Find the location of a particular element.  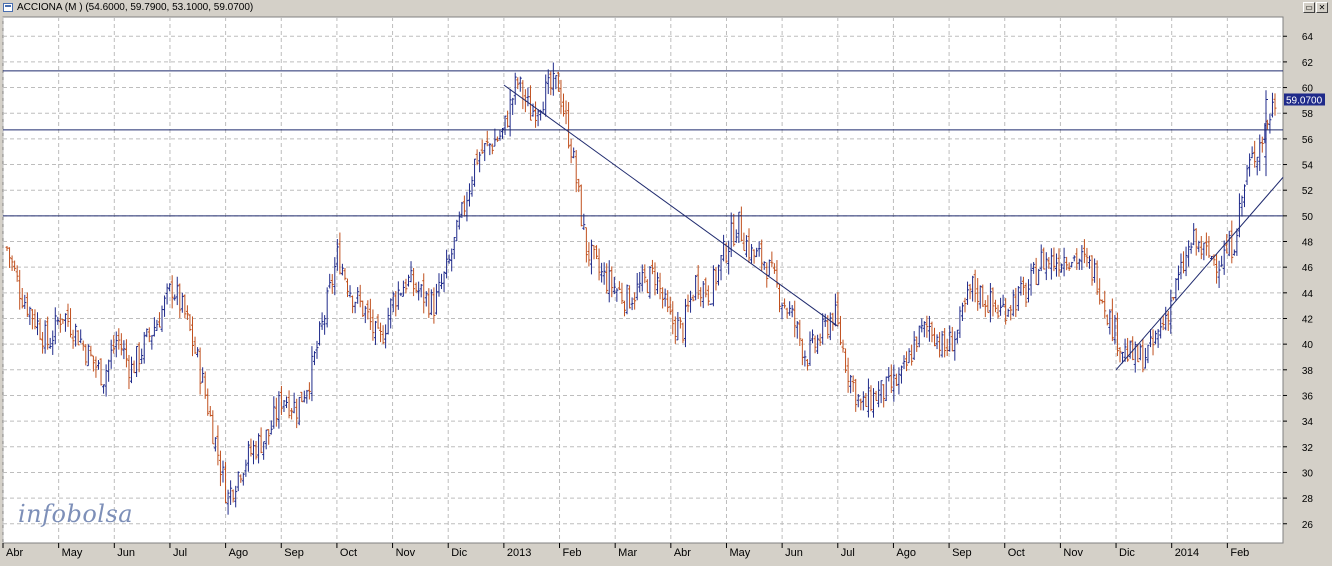

y-tick-label: 60 is located at coordinates (1308, 89).